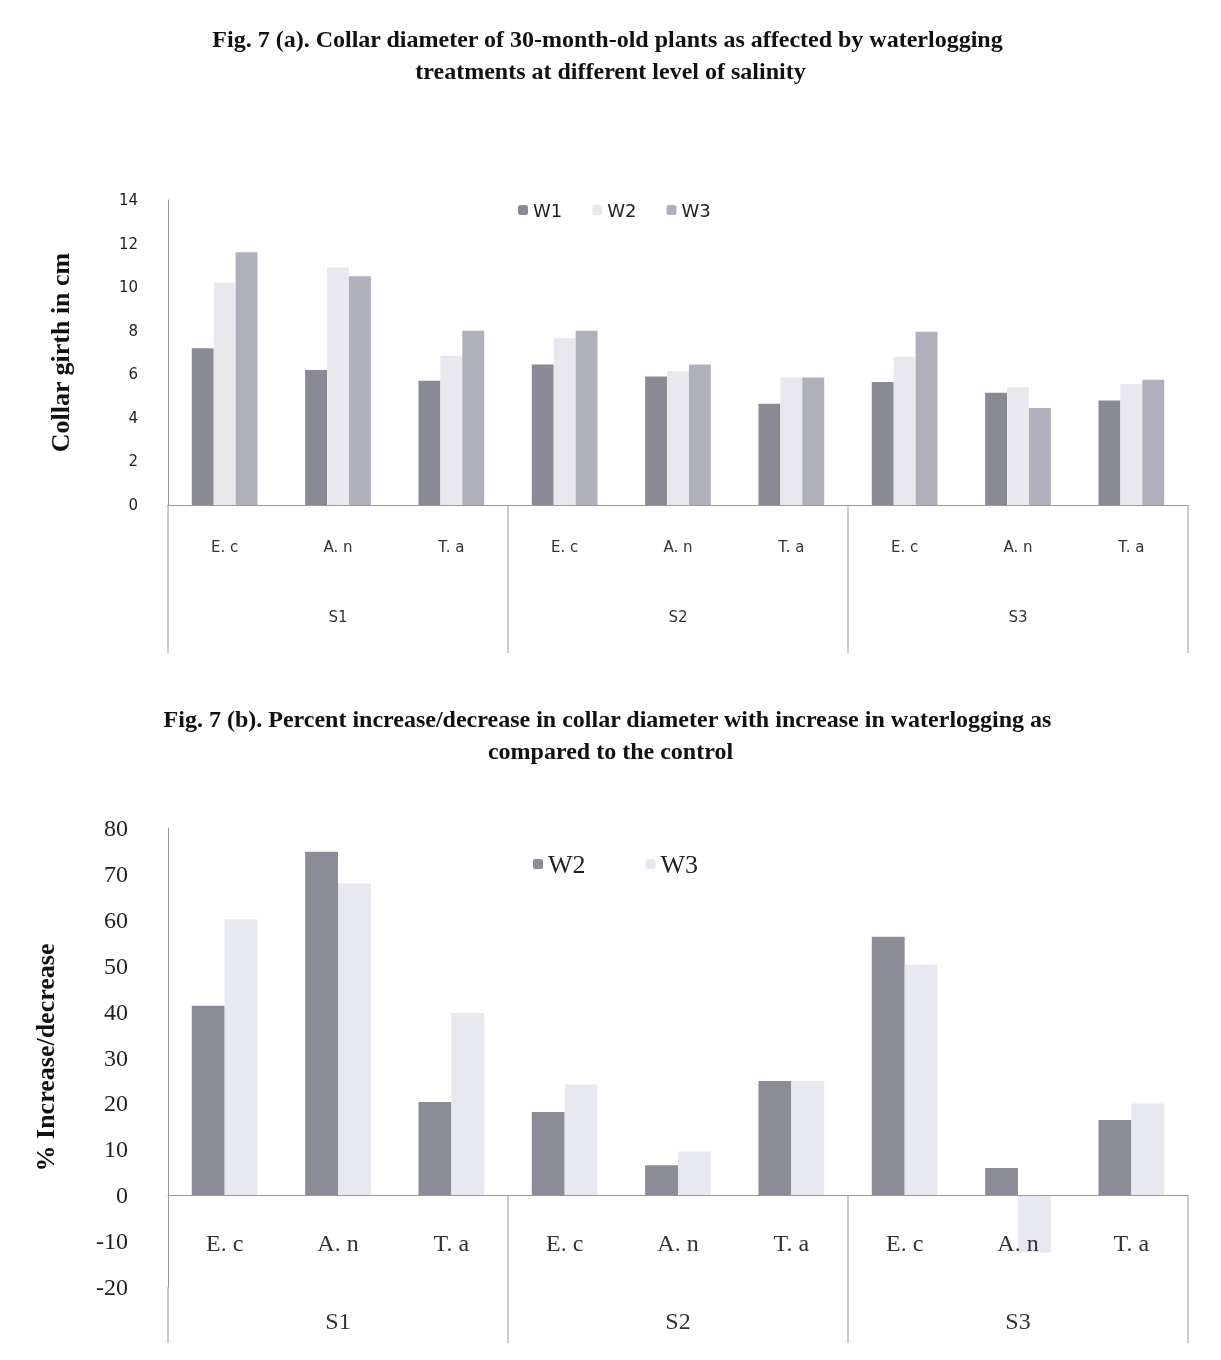 This screenshot has width=1221, height=1360. What do you see at coordinates (116, 1103) in the screenshot?
I see `y-tick-label: 20` at bounding box center [116, 1103].